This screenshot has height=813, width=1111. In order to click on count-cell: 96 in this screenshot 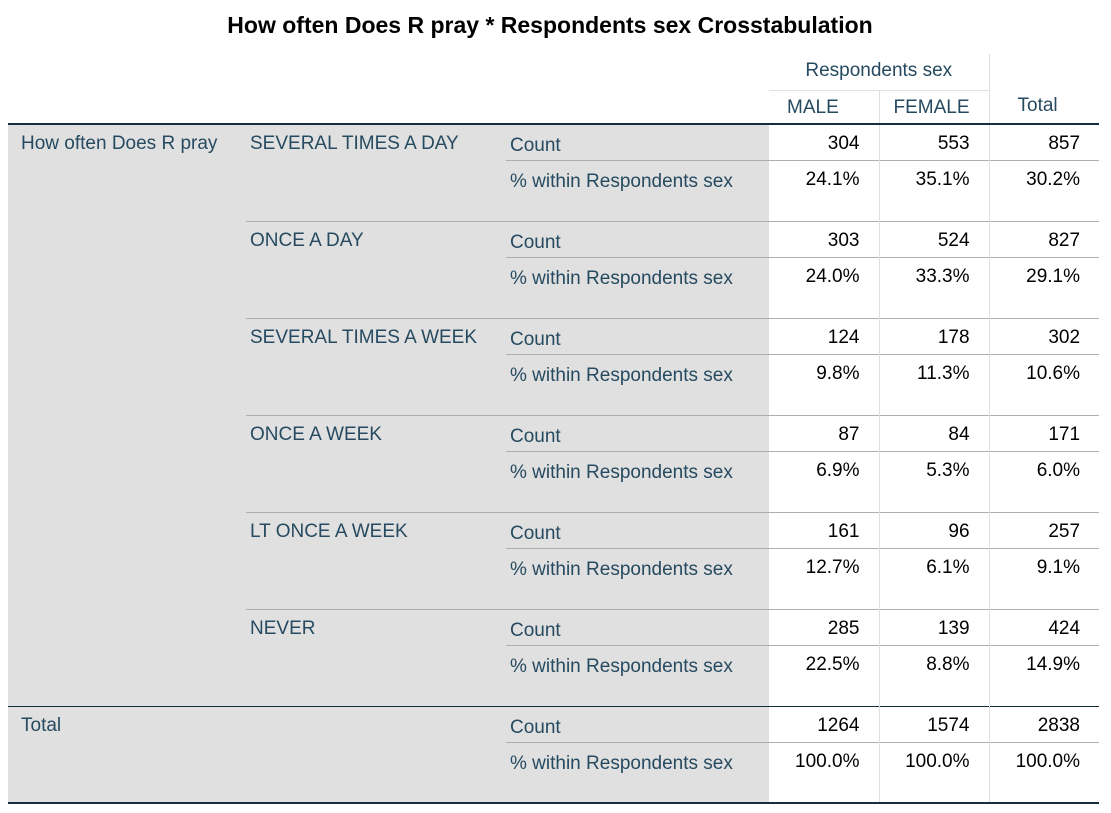, I will do `click(934, 529)`.